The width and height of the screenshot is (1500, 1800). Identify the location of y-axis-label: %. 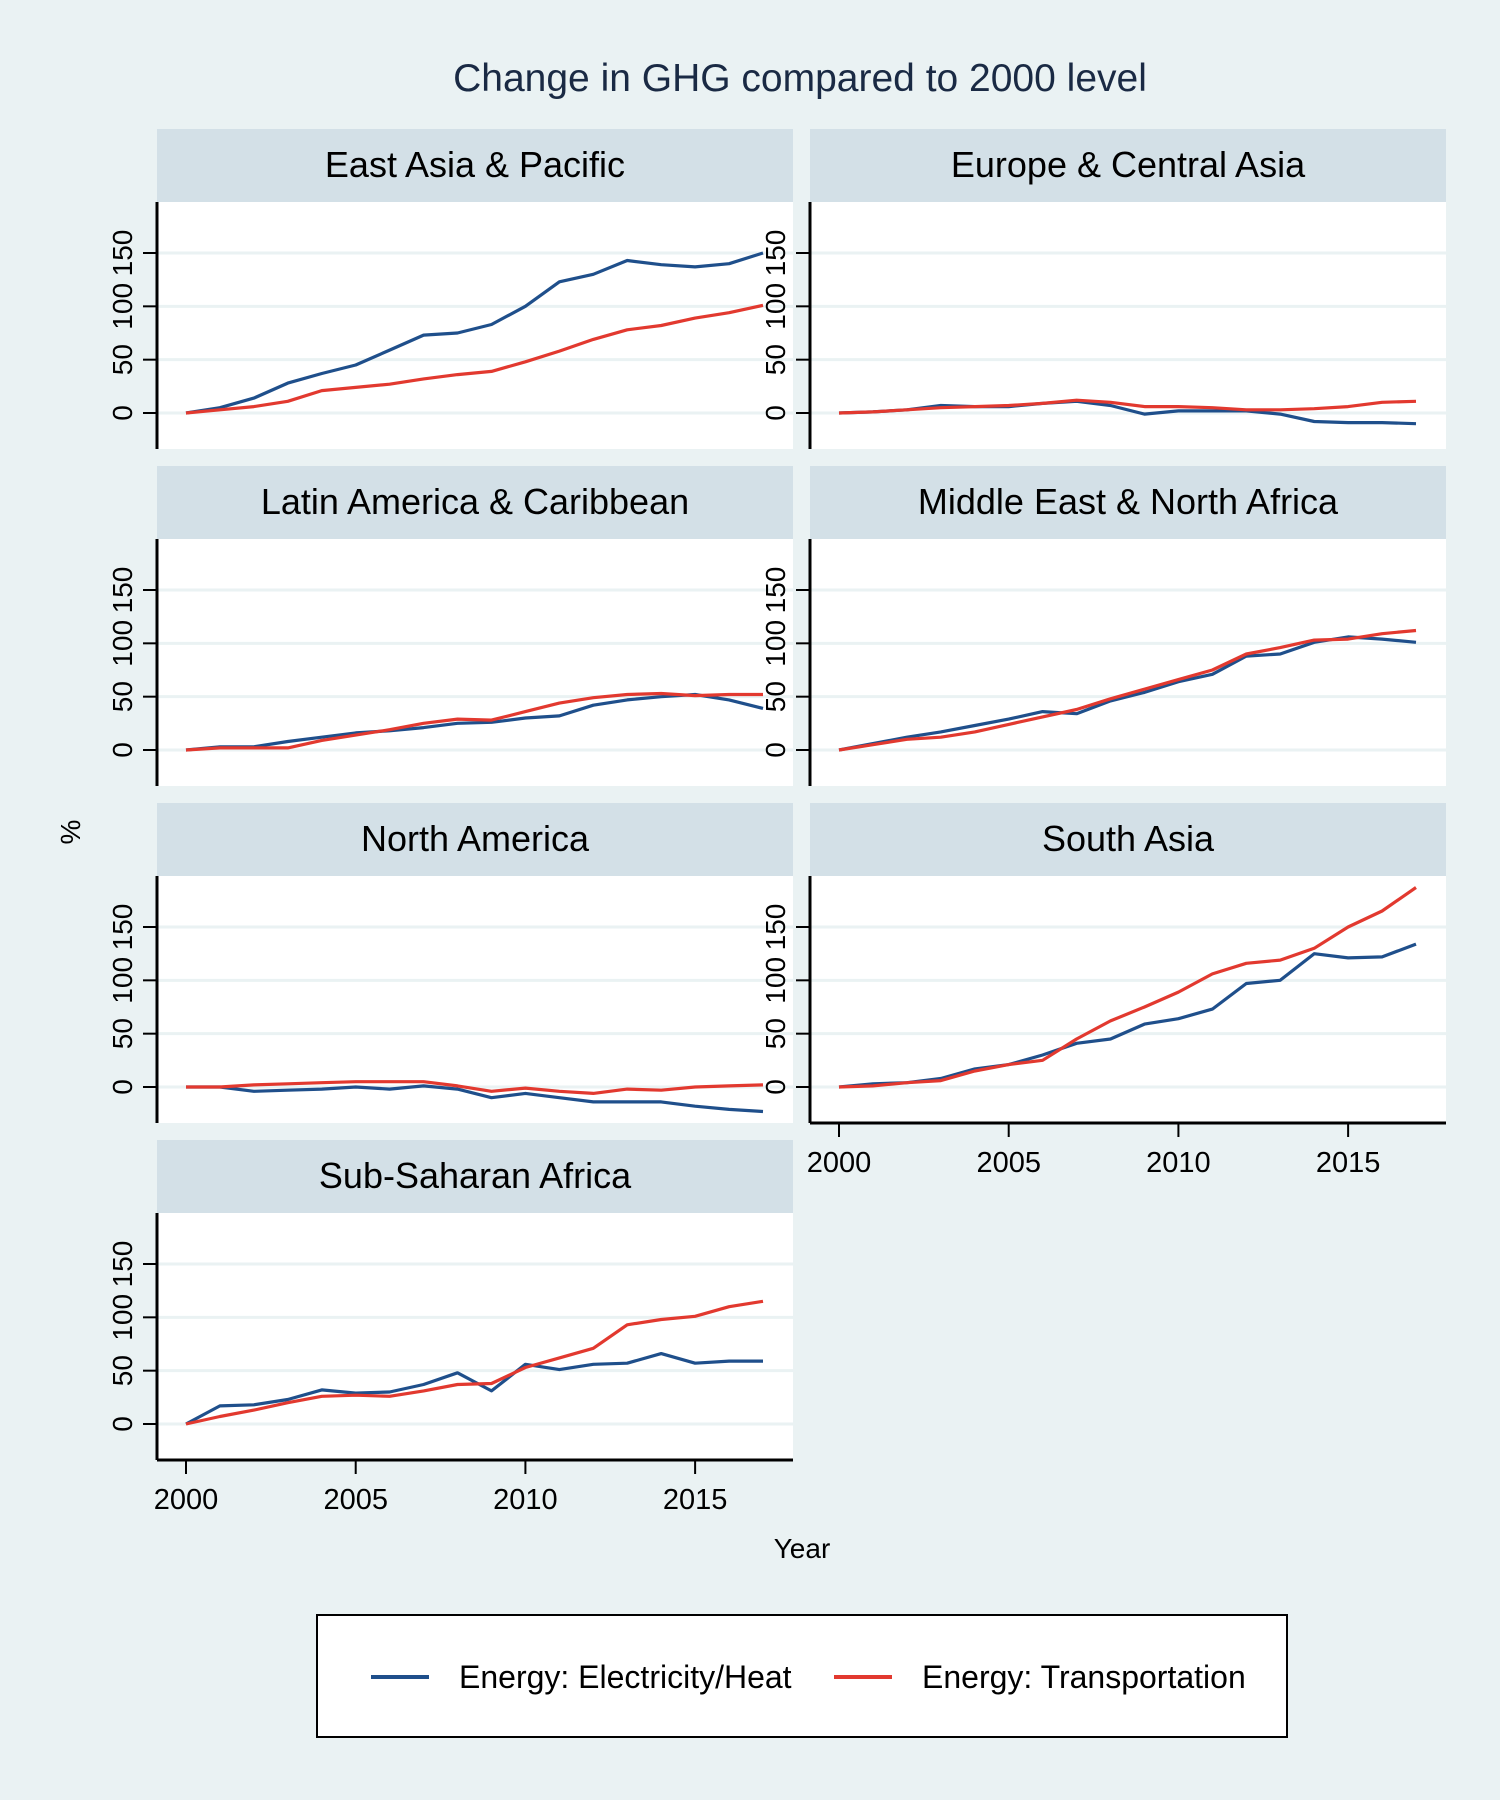
(70, 832).